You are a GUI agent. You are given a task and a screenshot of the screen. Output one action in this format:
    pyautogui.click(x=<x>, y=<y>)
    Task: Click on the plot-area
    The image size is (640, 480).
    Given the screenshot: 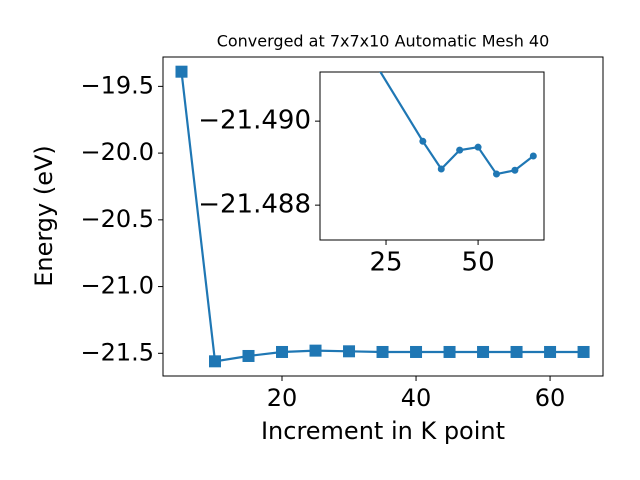 What is the action you would take?
    pyautogui.click(x=458, y=125)
    